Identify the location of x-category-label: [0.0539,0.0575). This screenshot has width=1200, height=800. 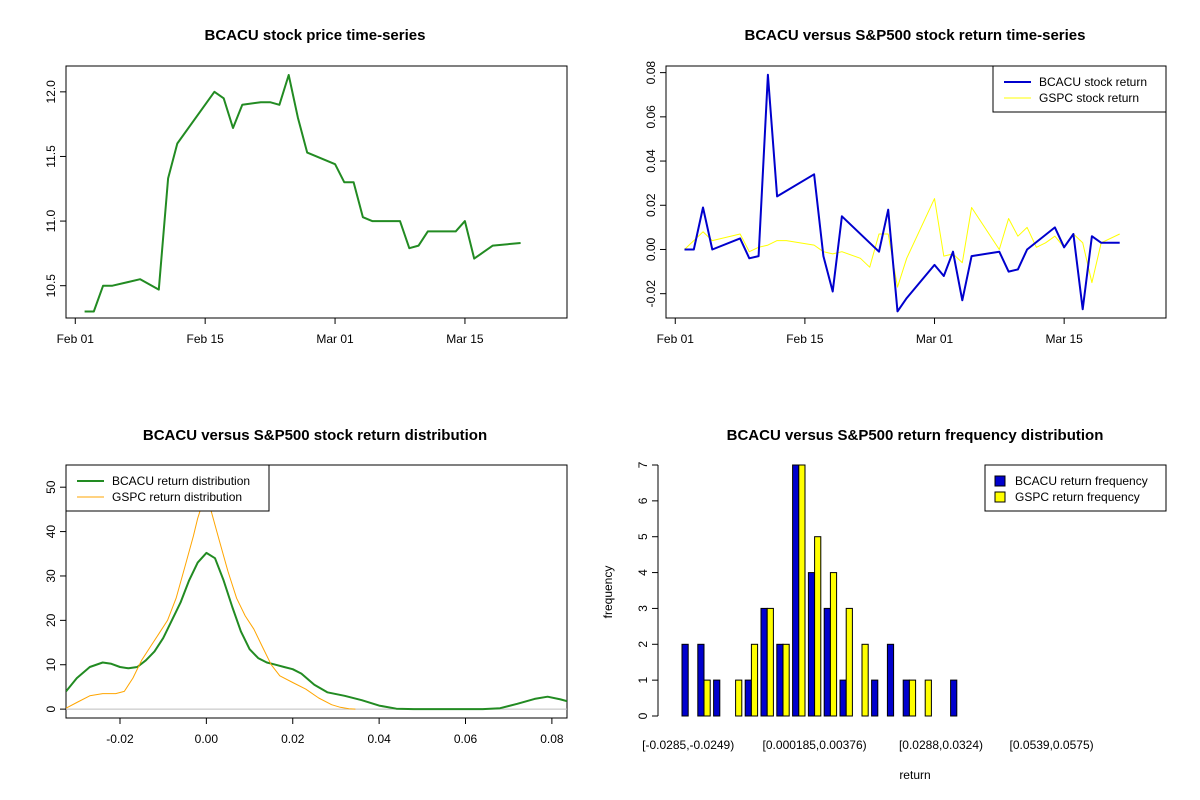
(1052, 745).